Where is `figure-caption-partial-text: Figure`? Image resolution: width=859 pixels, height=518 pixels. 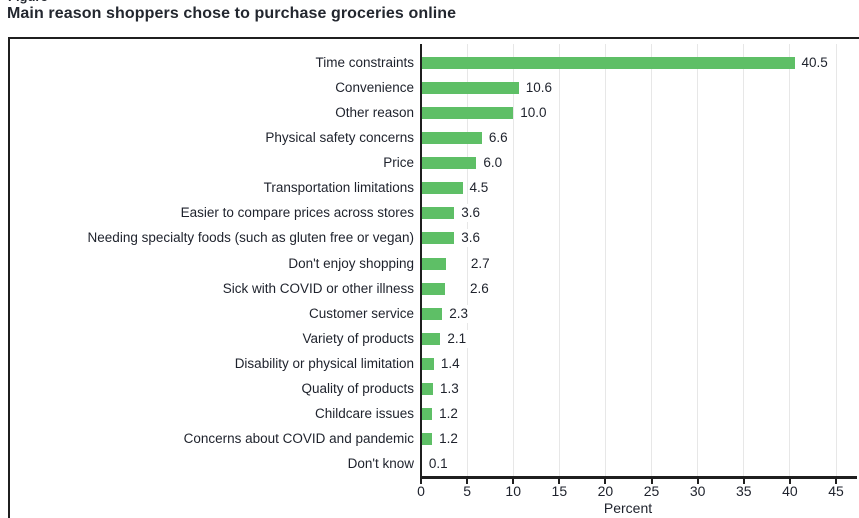 figure-caption-partial-text: Figure is located at coordinates (68, 2).